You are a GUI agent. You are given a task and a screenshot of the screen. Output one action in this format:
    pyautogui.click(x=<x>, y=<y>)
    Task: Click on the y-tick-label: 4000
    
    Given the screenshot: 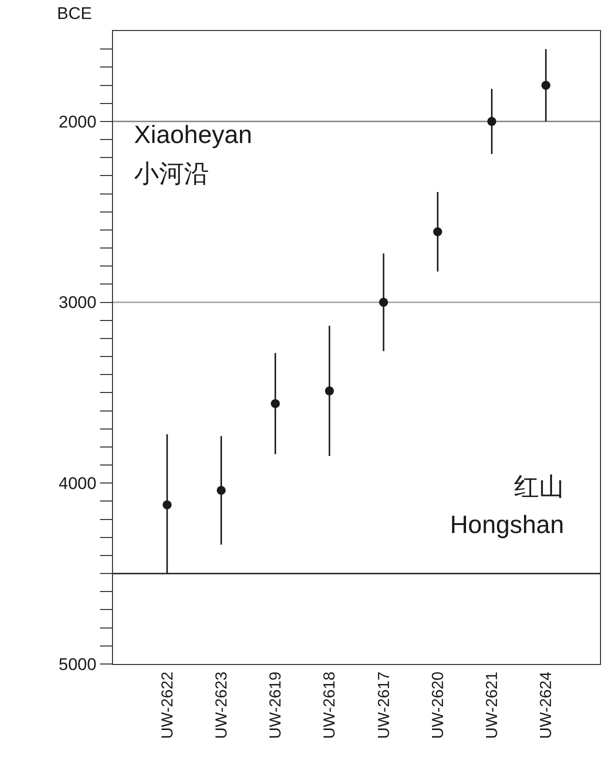 What is the action you would take?
    pyautogui.click(x=77, y=484)
    